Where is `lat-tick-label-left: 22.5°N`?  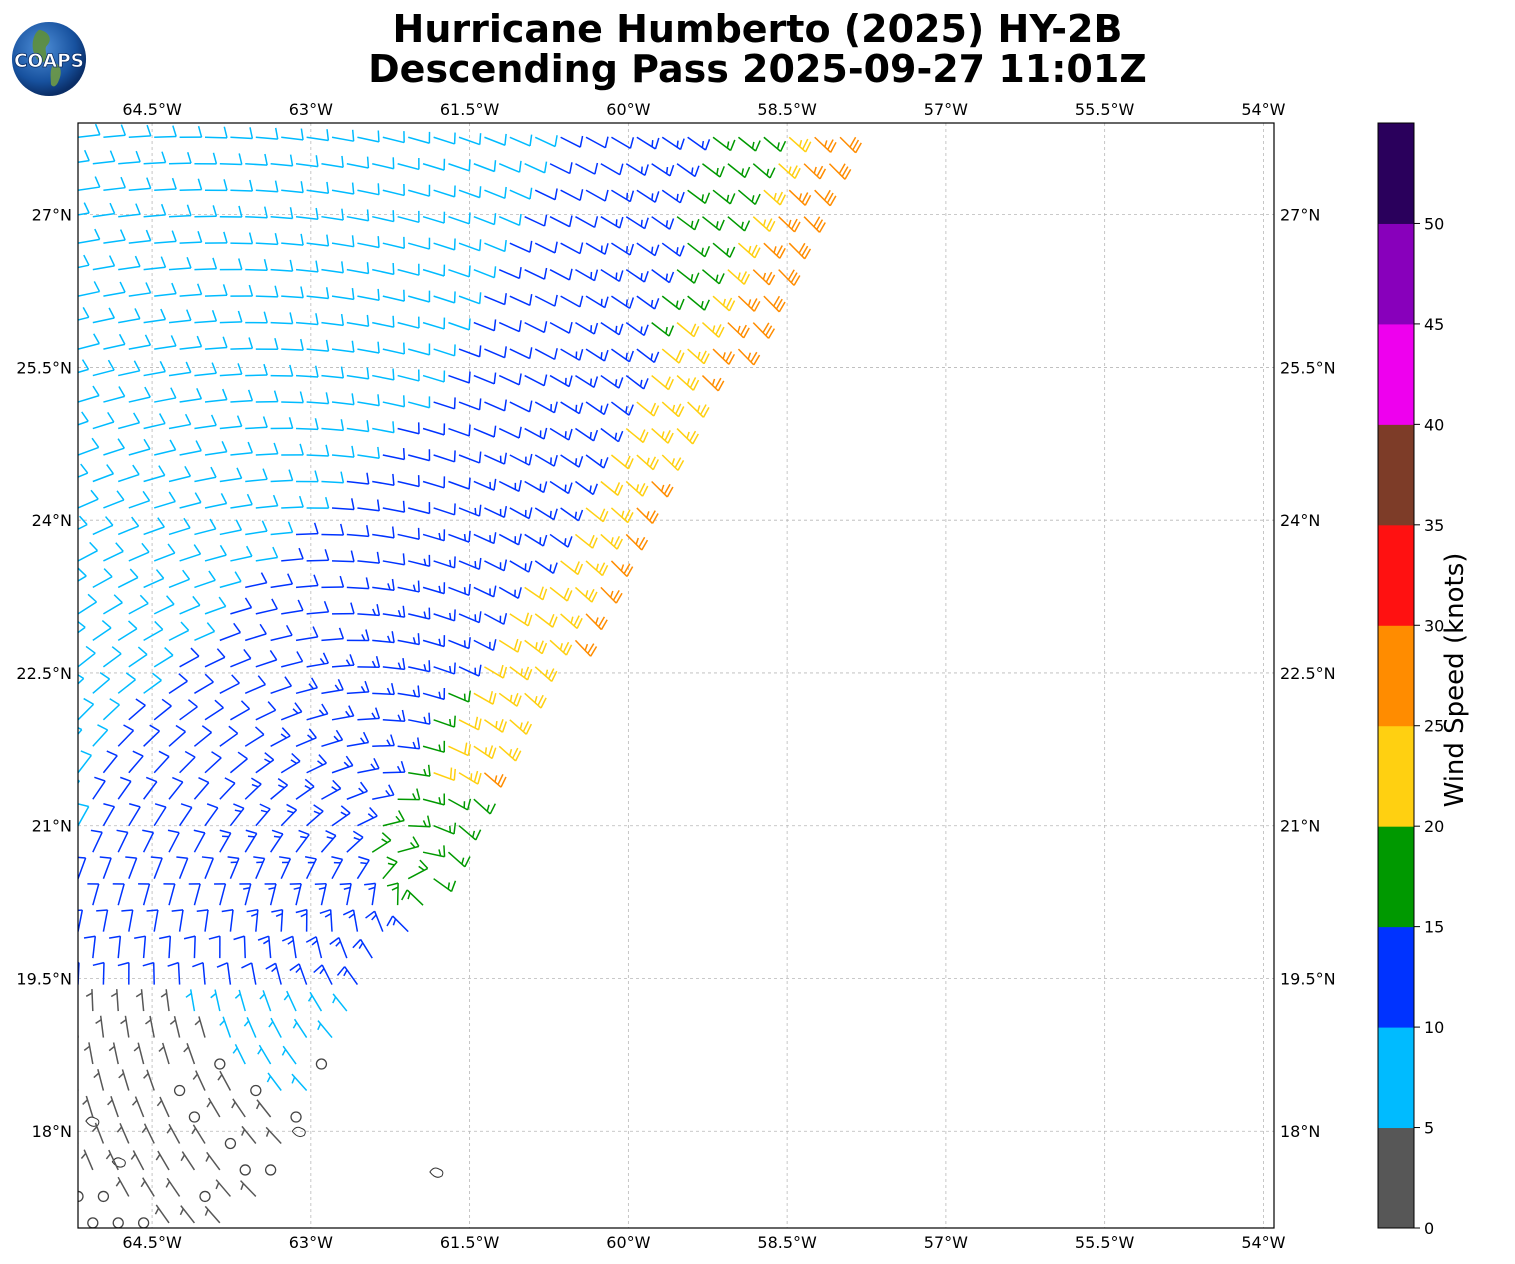
lat-tick-label-left: 22.5°N is located at coordinates (44, 673).